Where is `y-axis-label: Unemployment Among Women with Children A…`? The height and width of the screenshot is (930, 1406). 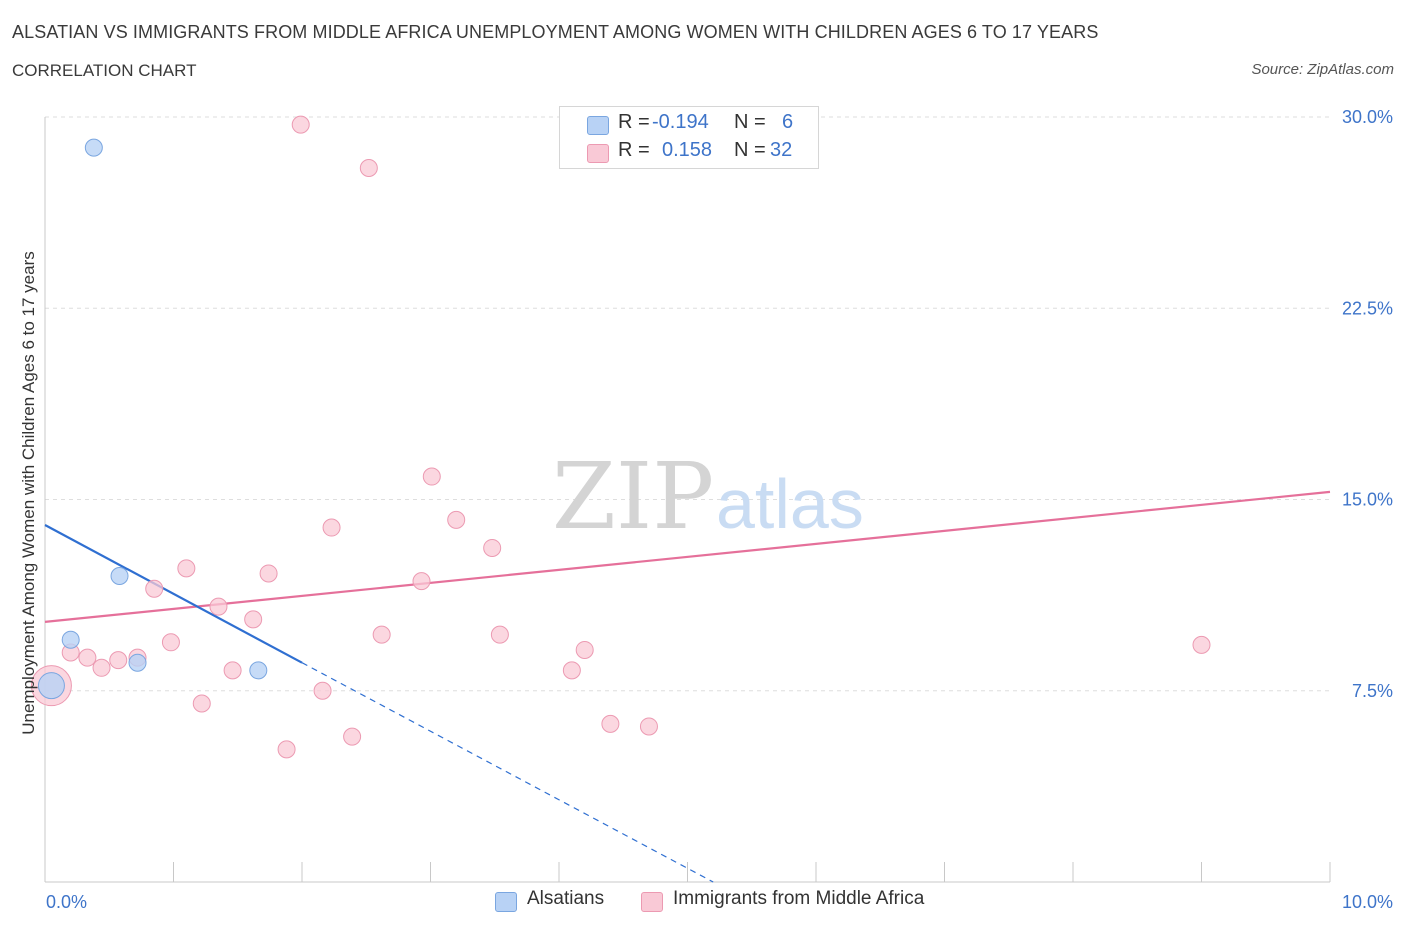 y-axis-label: Unemployment Among Women with Children A… is located at coordinates (28, 493).